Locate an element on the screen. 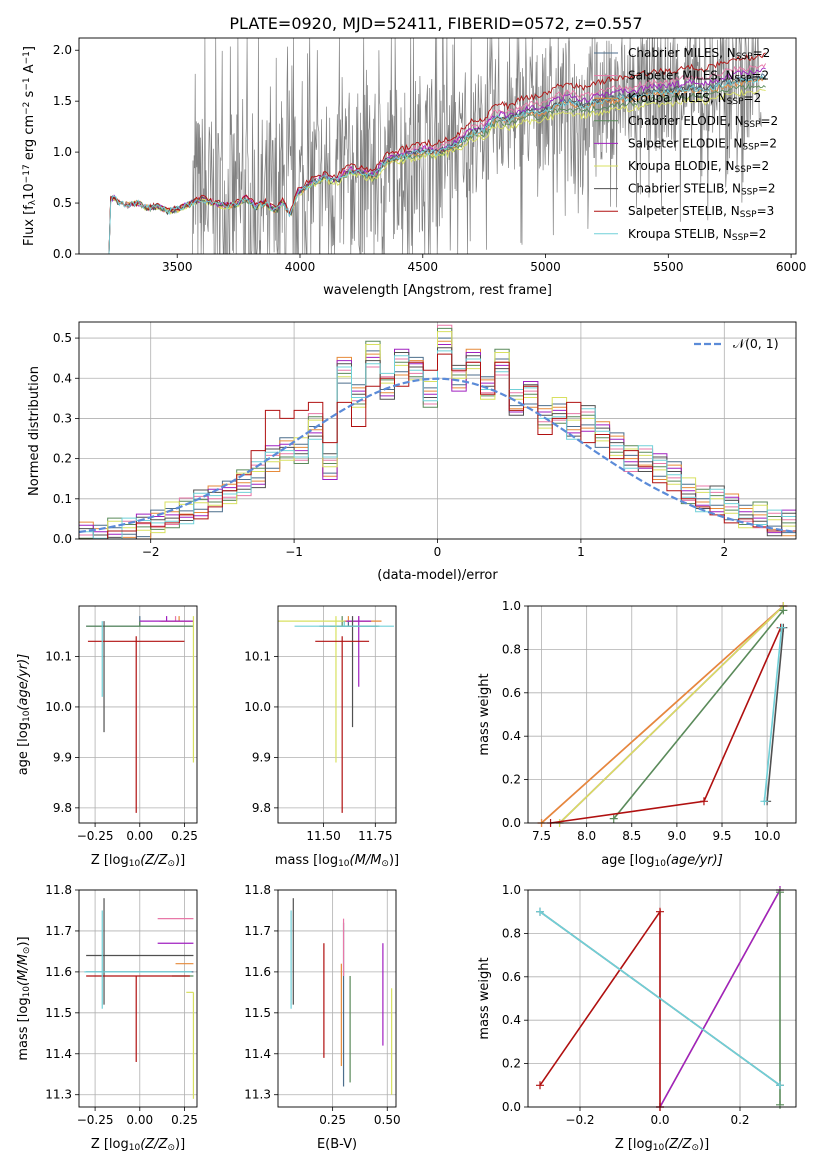 Image resolution: width=819 pixels, height=1170 pixels. x-tick-label: 6000 is located at coordinates (791, 267).